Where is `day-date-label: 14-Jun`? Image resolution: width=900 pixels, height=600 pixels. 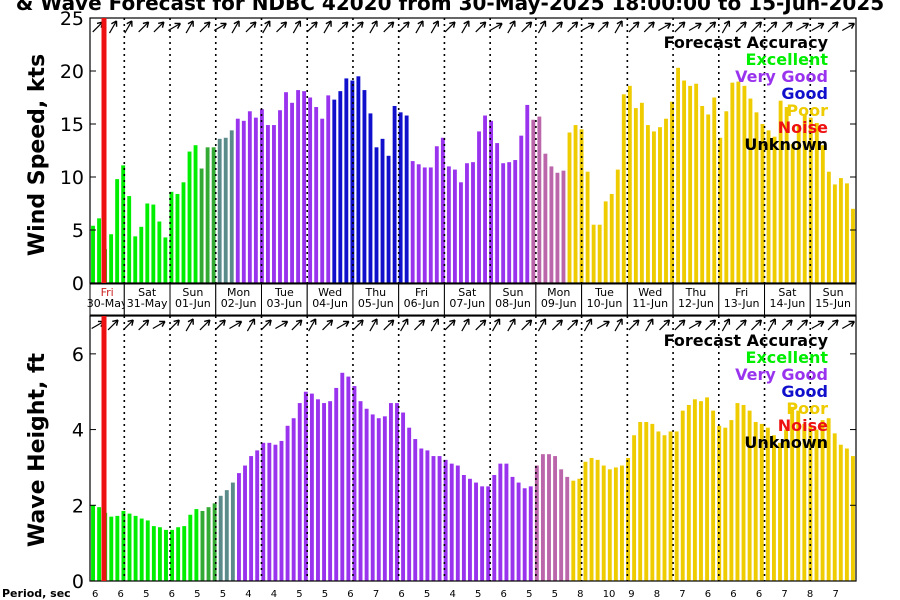
day-date-label: 14-Jun is located at coordinates (788, 303).